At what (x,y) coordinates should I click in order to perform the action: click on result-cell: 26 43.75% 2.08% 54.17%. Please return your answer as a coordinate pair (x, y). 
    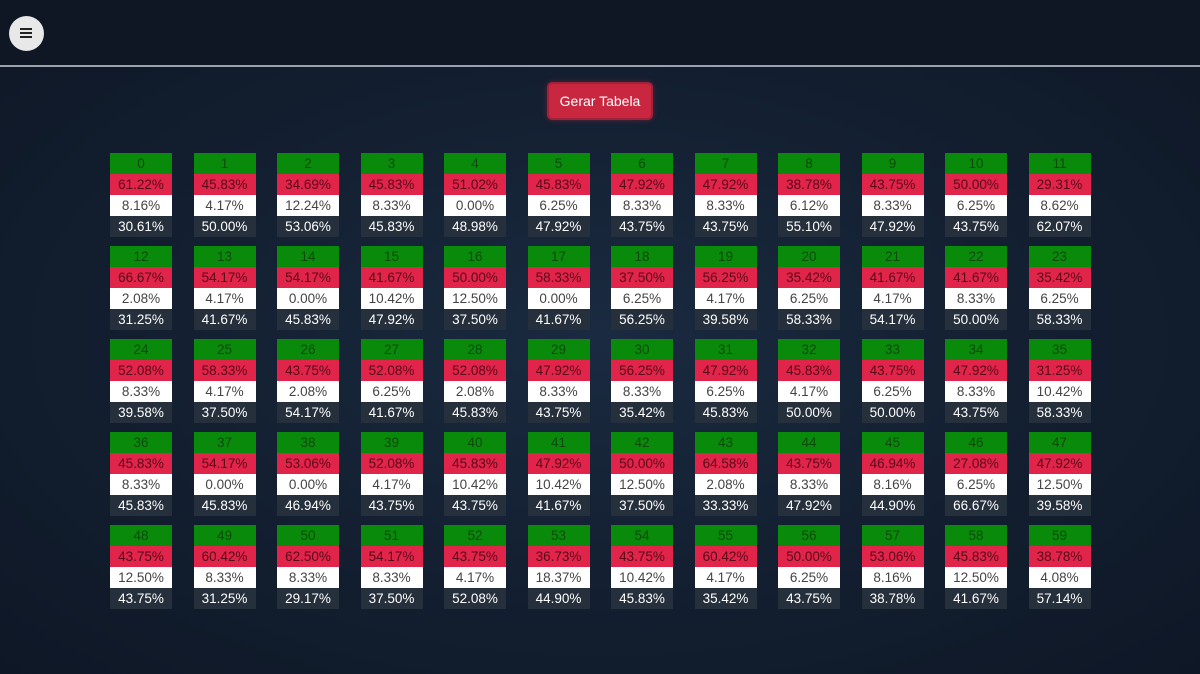
    Looking at the image, I should click on (308, 381).